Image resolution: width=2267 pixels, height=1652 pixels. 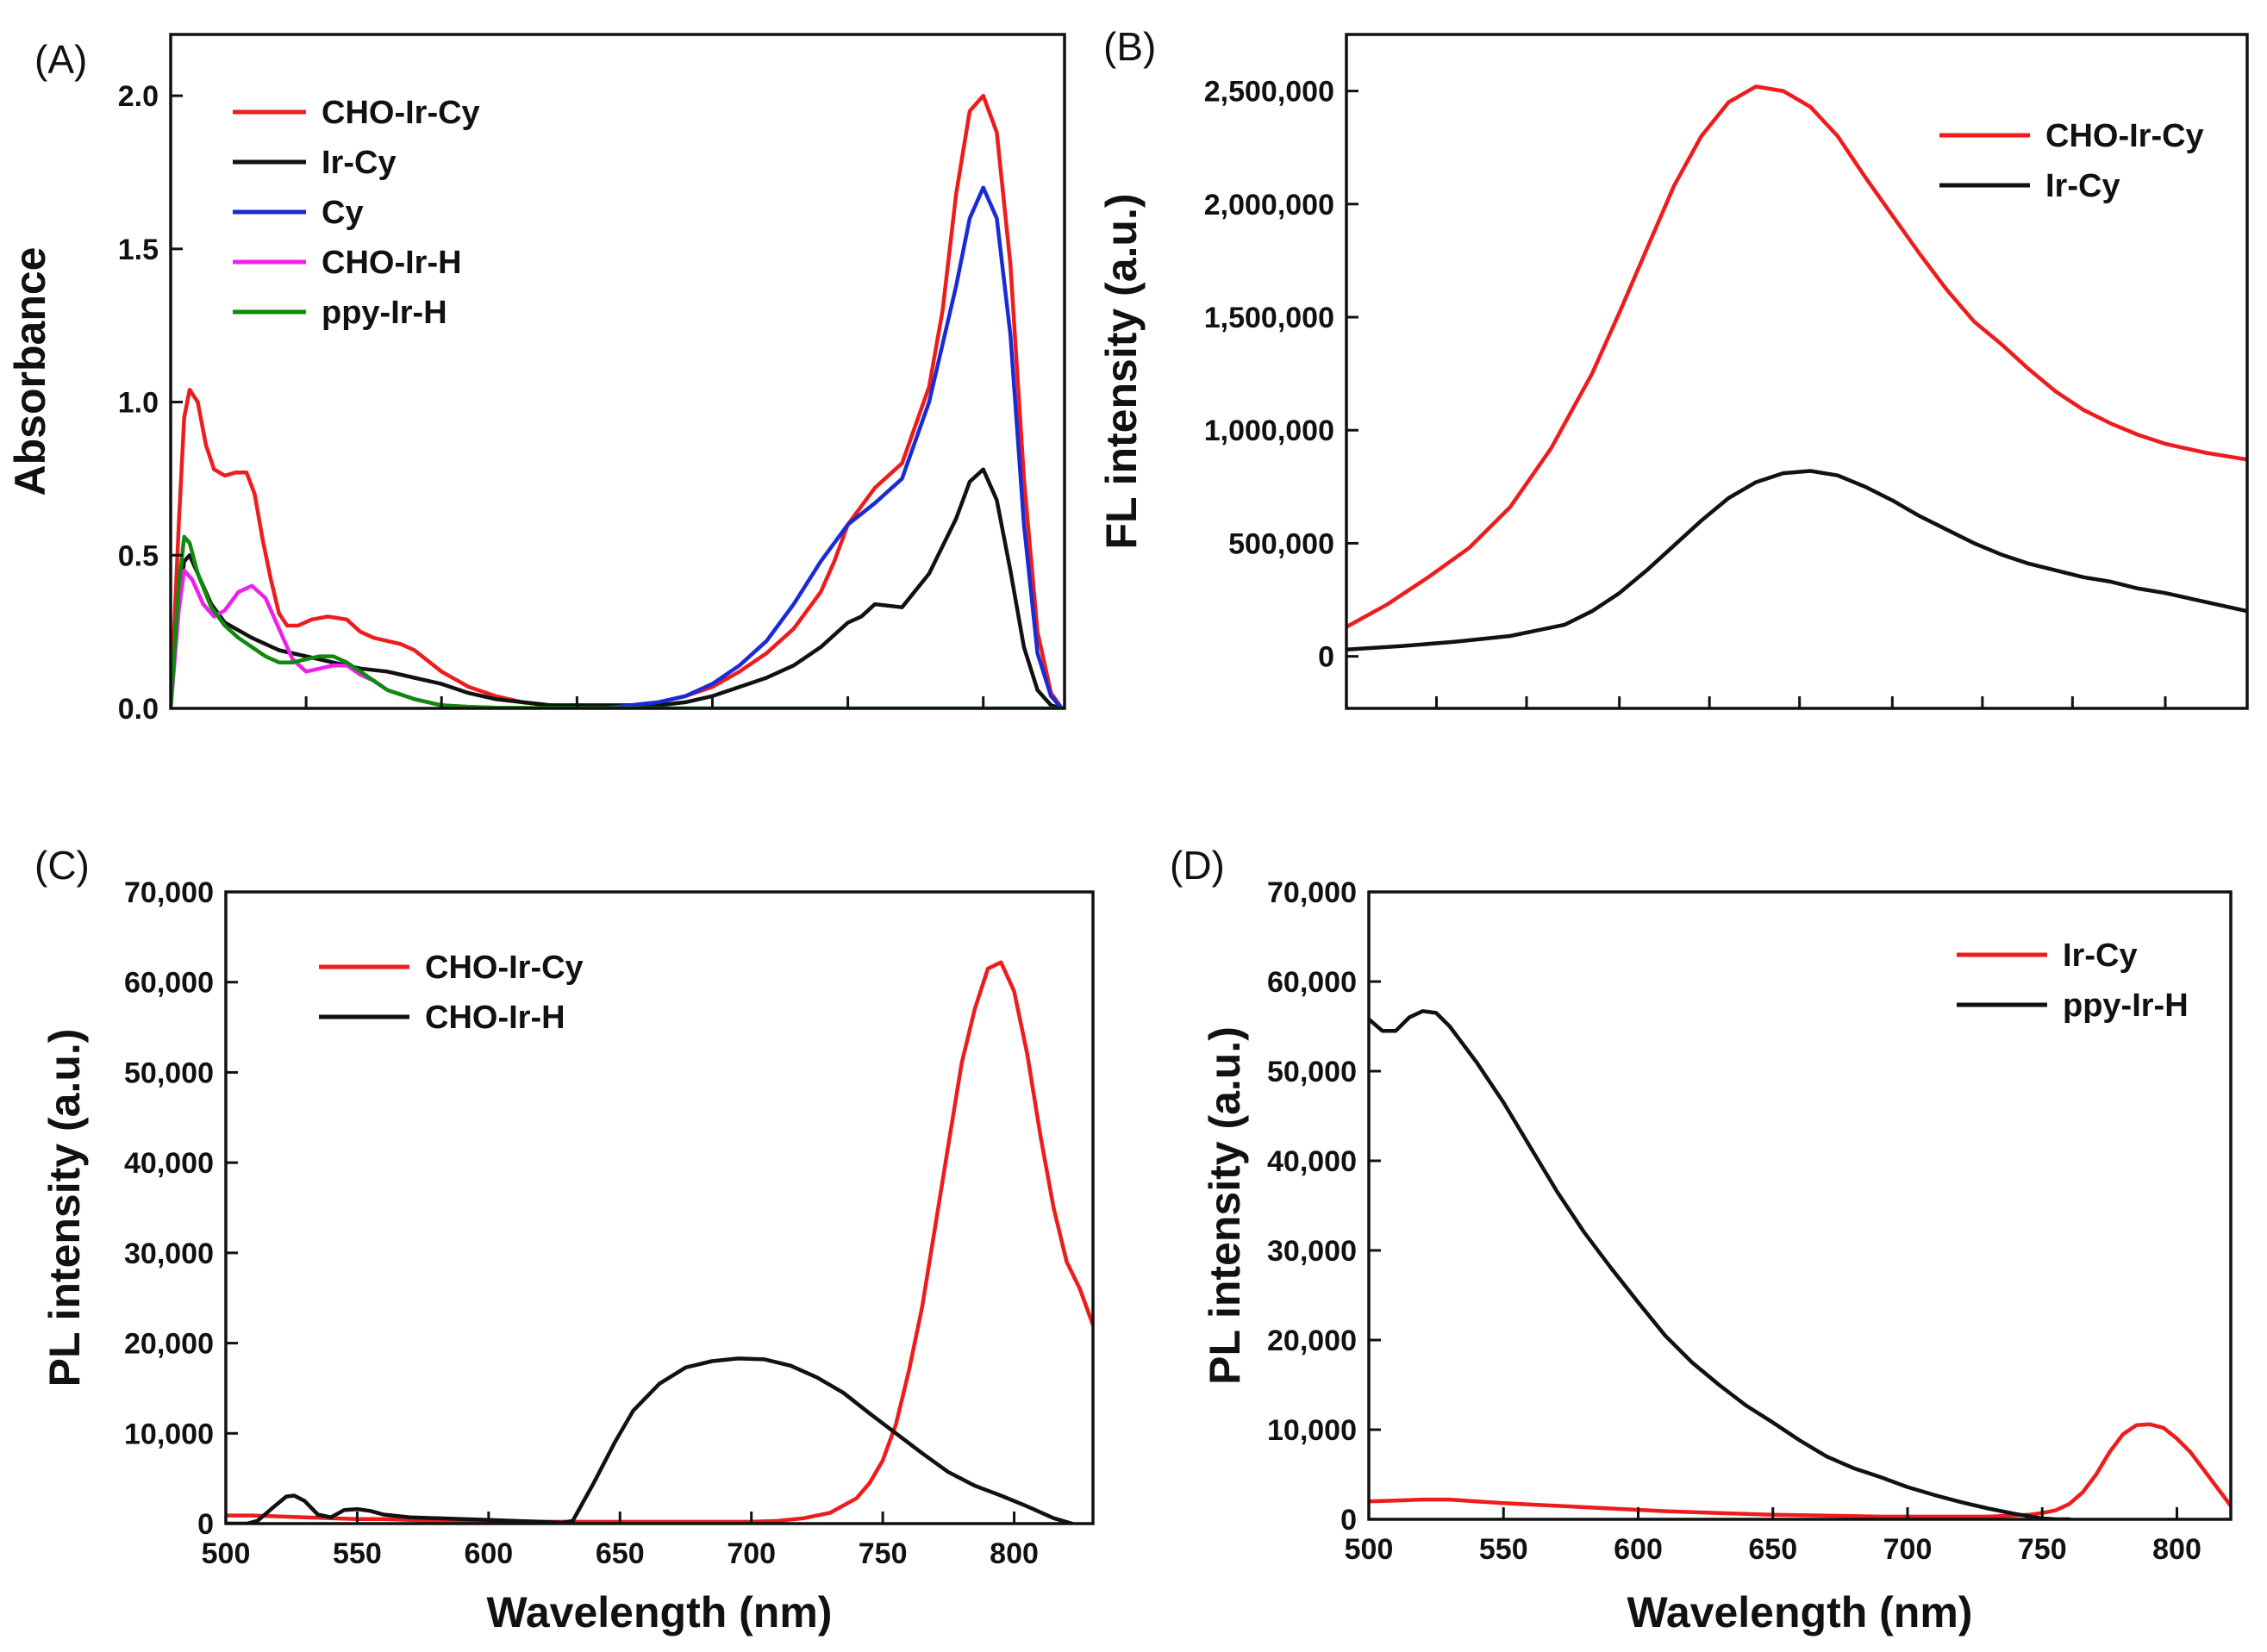 I want to click on y-tick-label: 1.0, so click(x=139, y=403).